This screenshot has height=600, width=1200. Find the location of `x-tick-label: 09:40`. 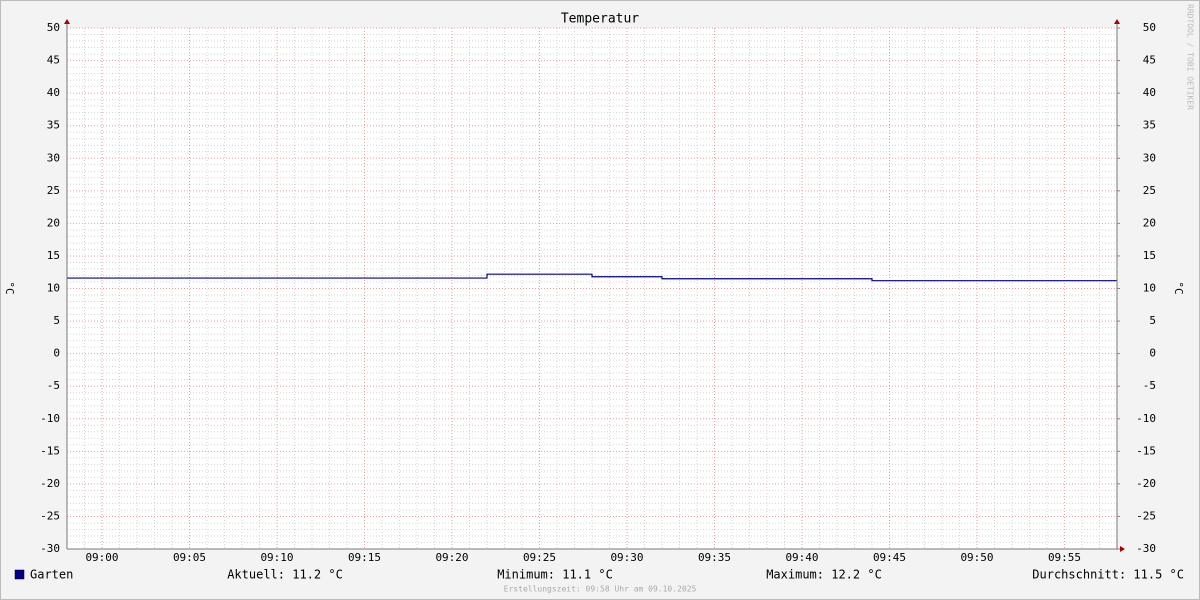

x-tick-label: 09:40 is located at coordinates (801, 557).